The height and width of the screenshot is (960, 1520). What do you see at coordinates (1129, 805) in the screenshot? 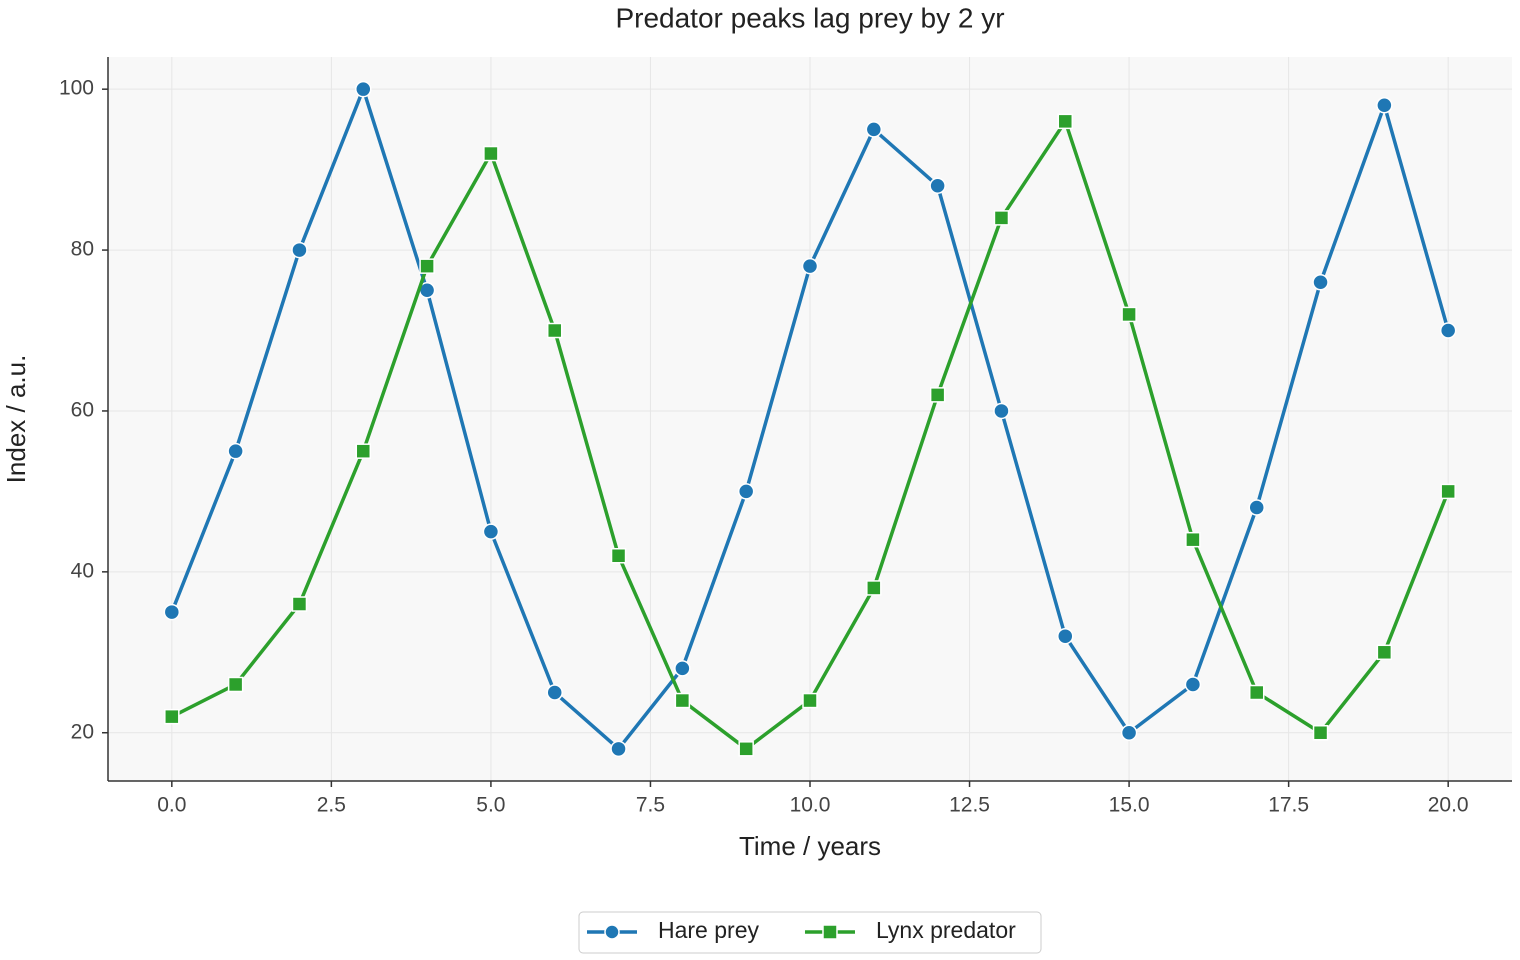
I see `x-tick-label: 15.0` at bounding box center [1129, 805].